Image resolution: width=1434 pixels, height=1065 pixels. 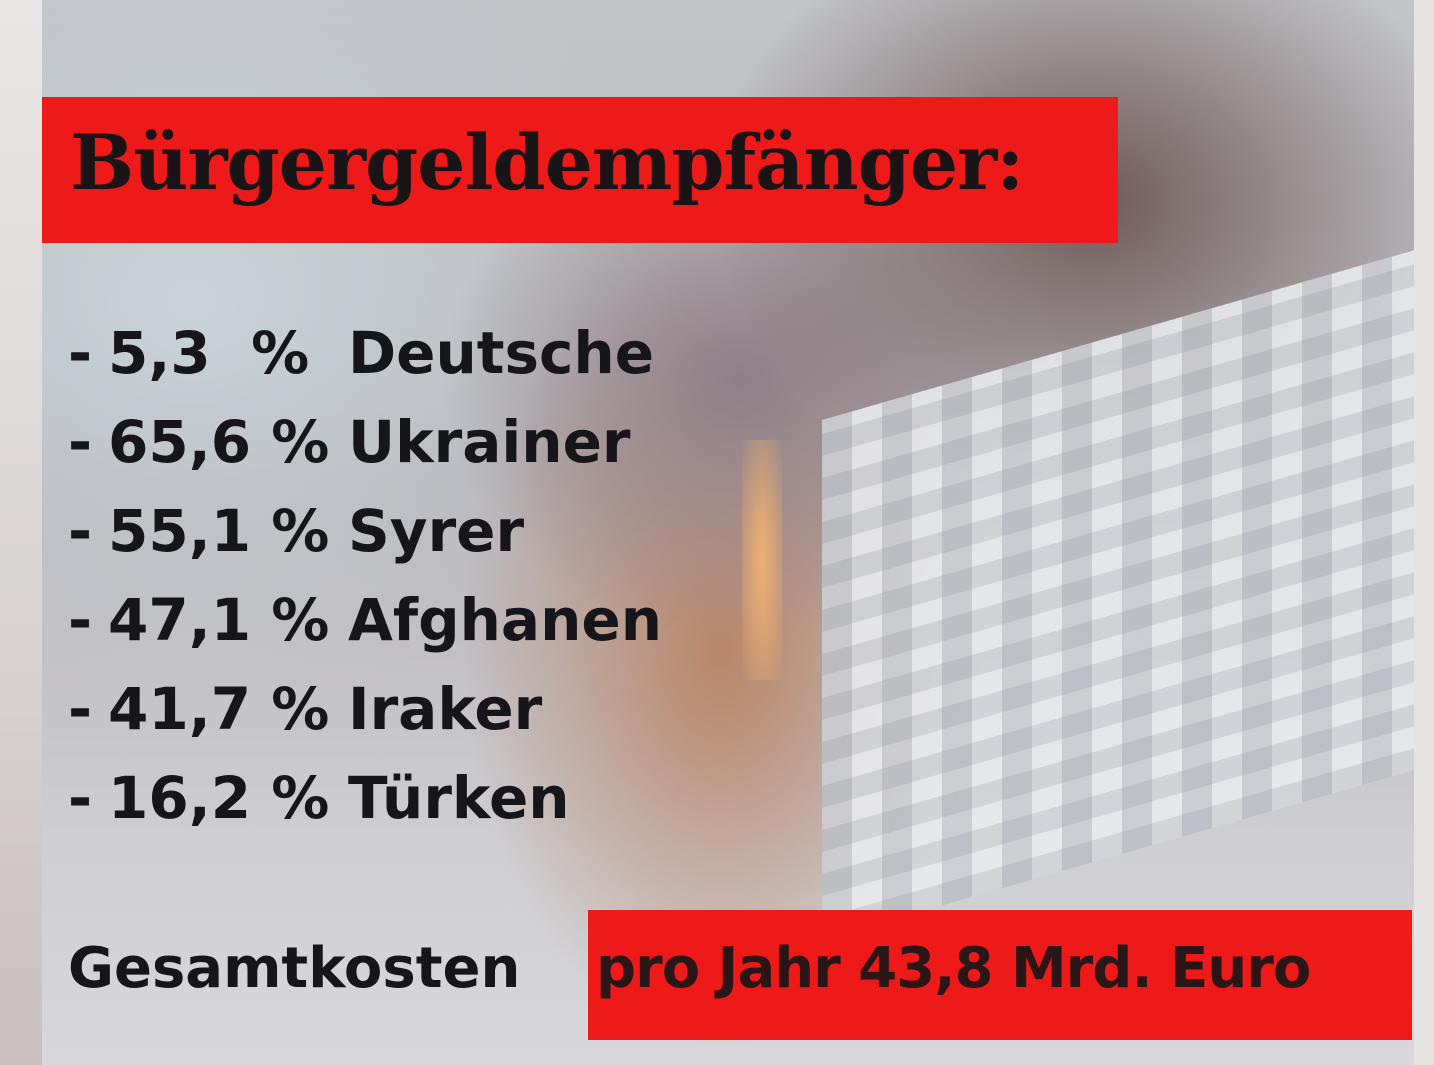 What do you see at coordinates (219, 530) in the screenshot?
I see `percent: 55,1 %` at bounding box center [219, 530].